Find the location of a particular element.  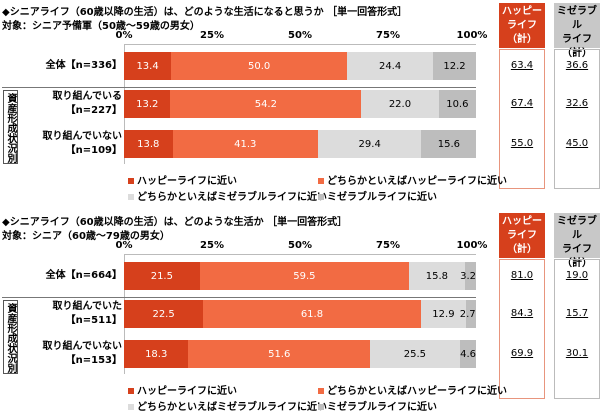

summary-value: 55.0 is located at coordinates (522, 143).